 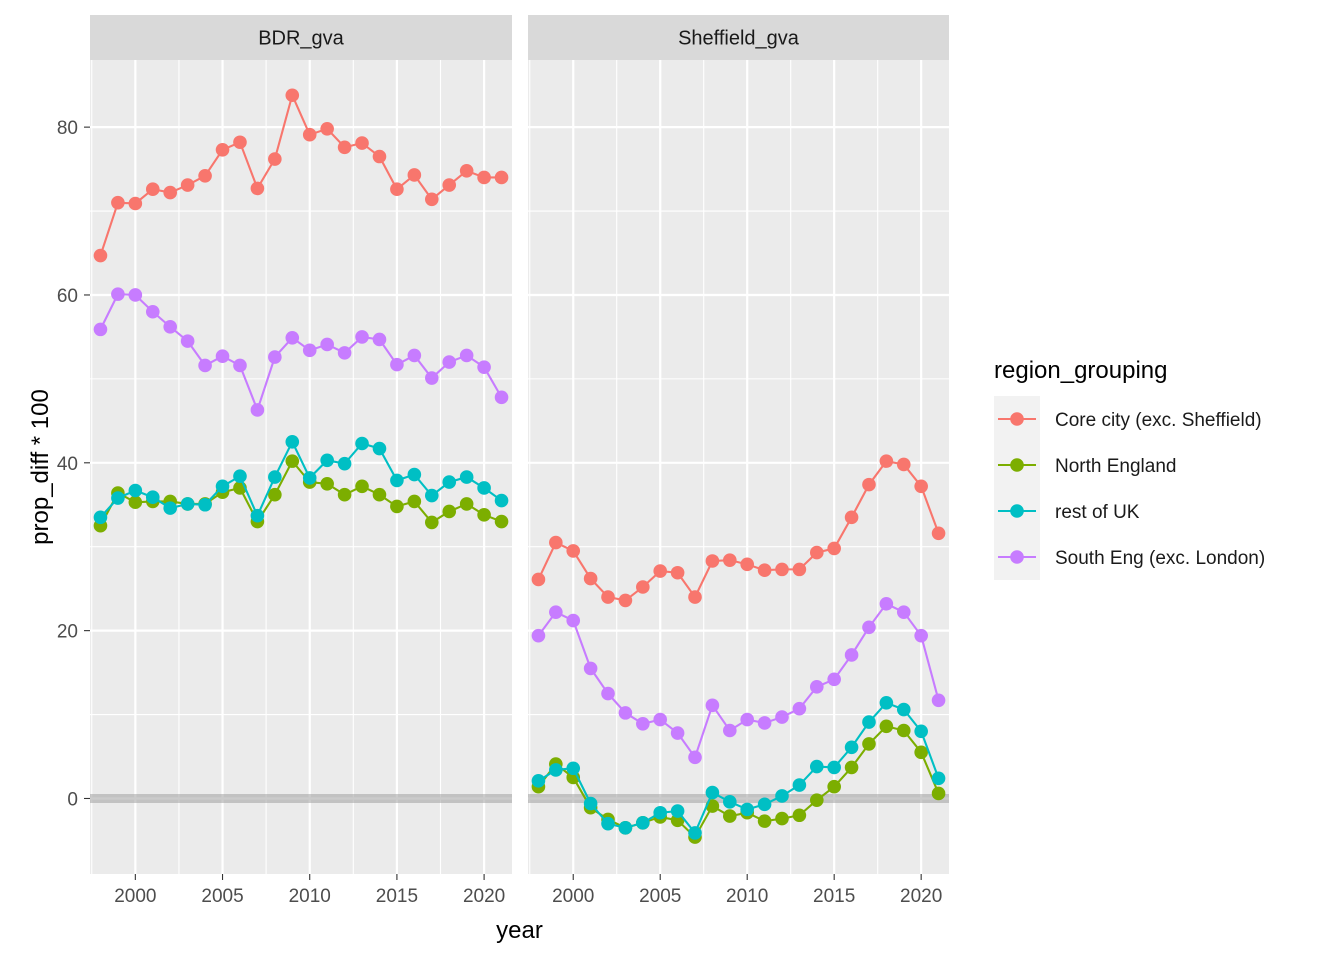 What do you see at coordinates (1158, 420) in the screenshot?
I see `legend-entry-label: Core city (exc. Sheffield)` at bounding box center [1158, 420].